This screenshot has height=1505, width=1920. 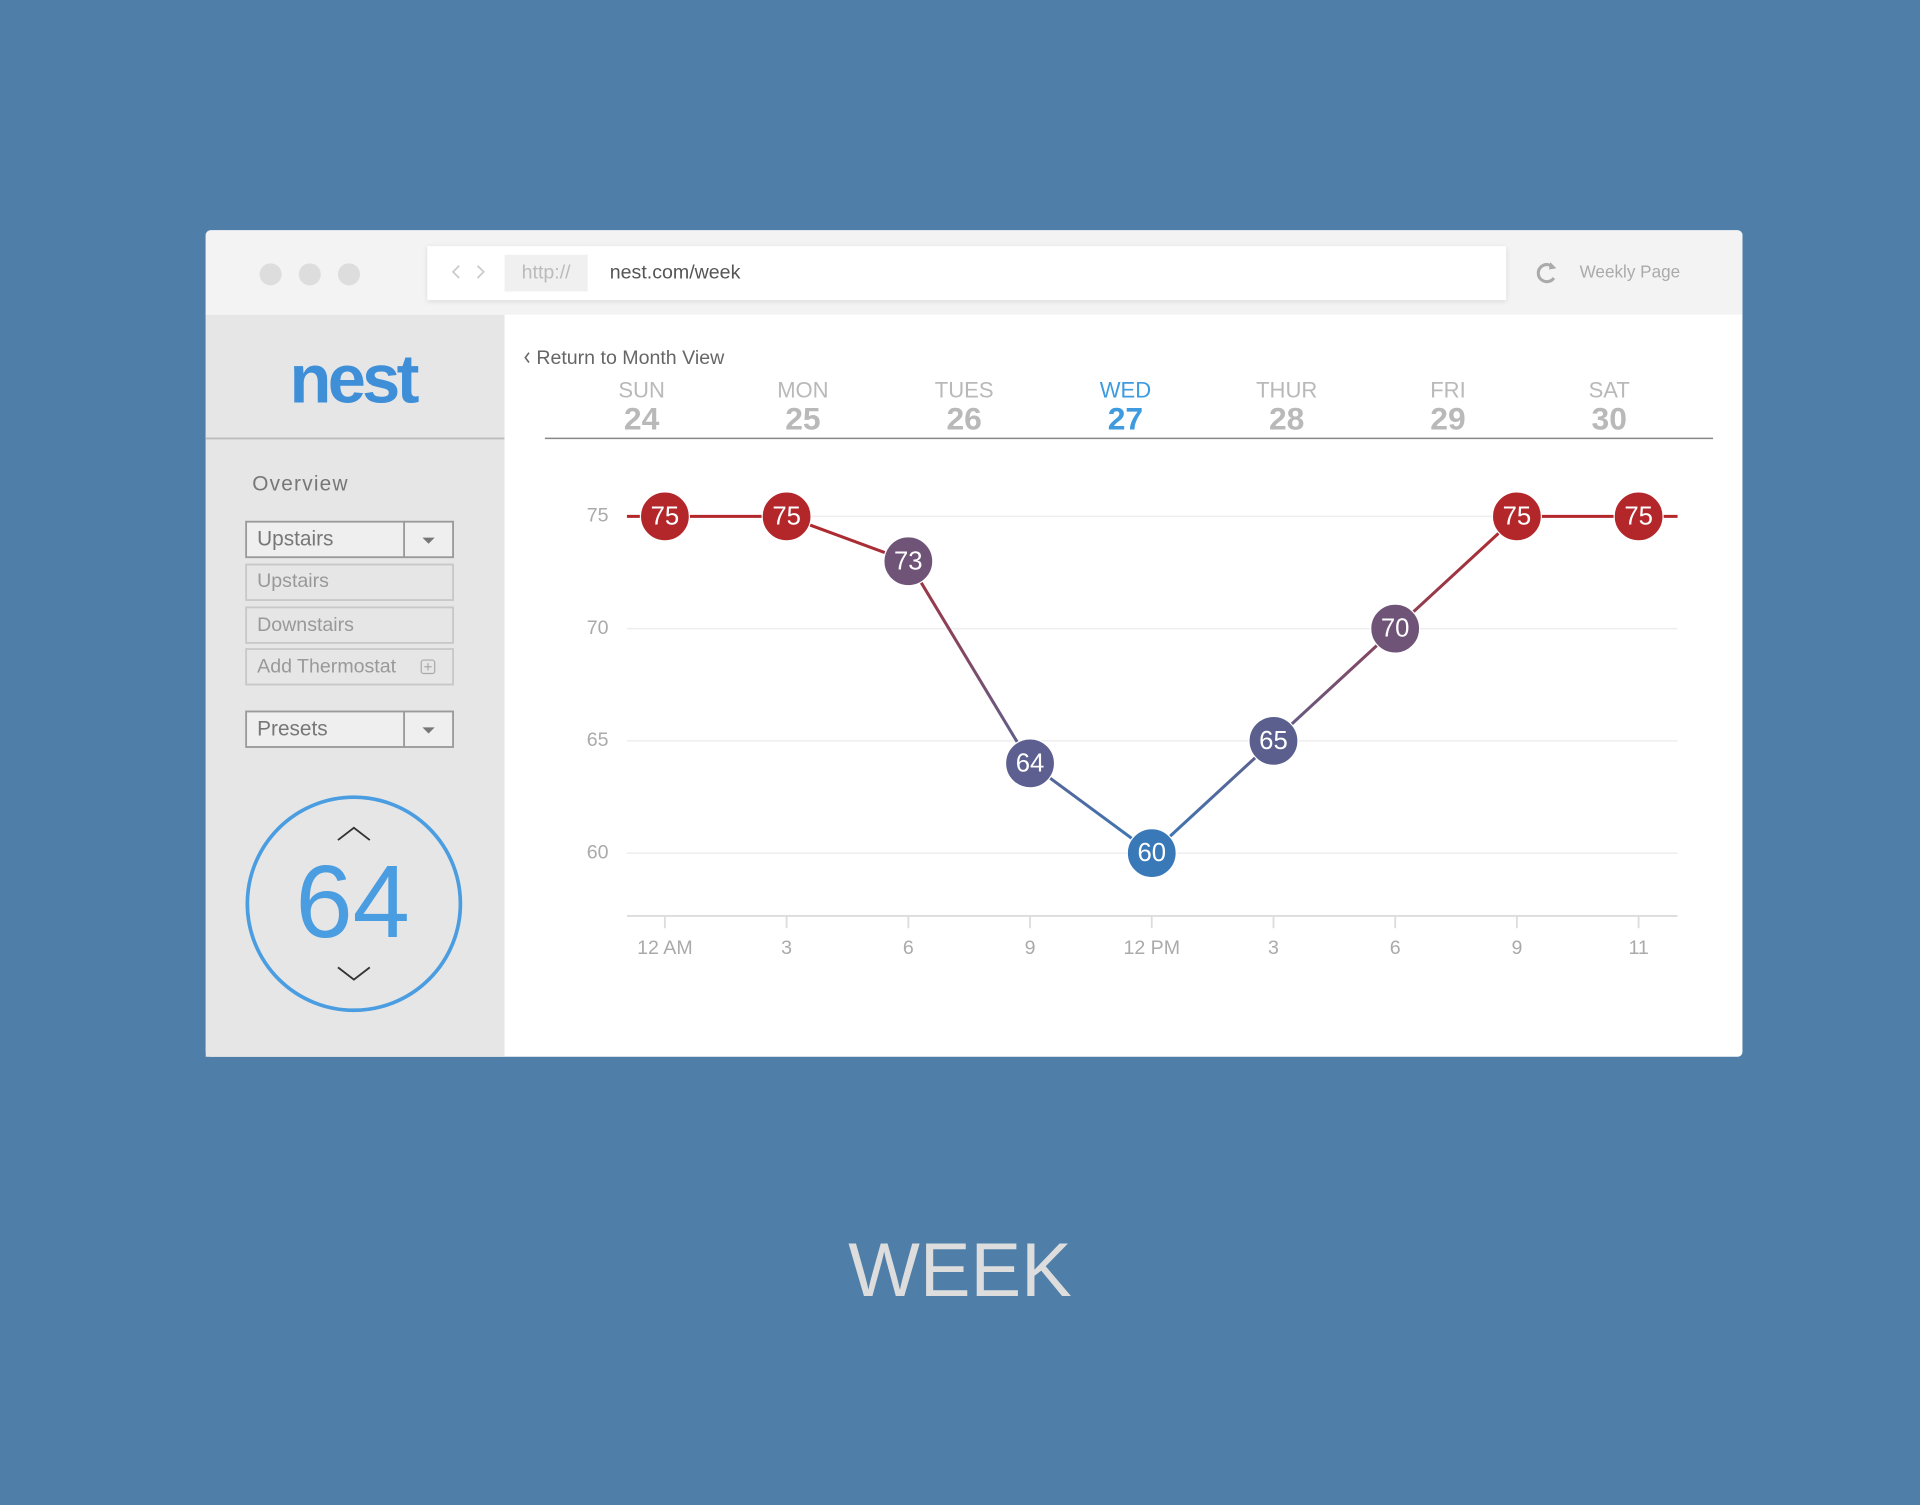 I want to click on dropdown-value: Upstairs, so click(x=295, y=539).